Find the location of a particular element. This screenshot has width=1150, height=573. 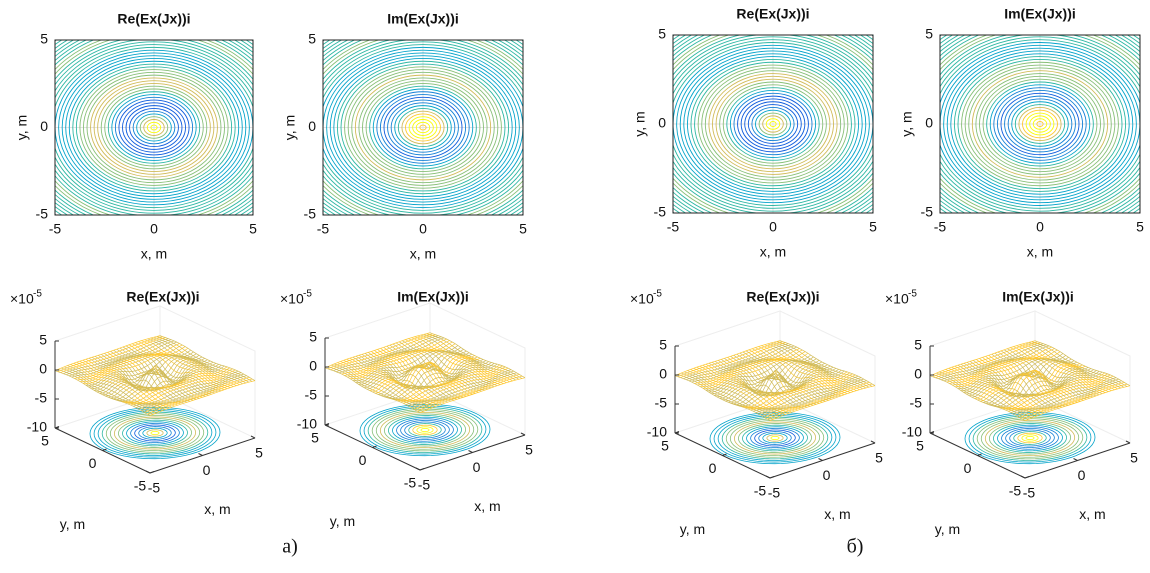

z-tick-label: 5 is located at coordinates (43, 340).